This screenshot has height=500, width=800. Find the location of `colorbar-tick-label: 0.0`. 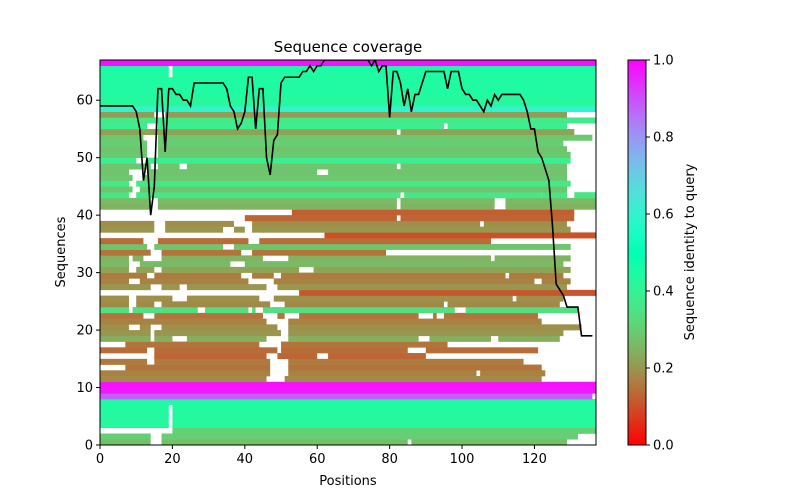

colorbar-tick-label: 0.0 is located at coordinates (663, 446).